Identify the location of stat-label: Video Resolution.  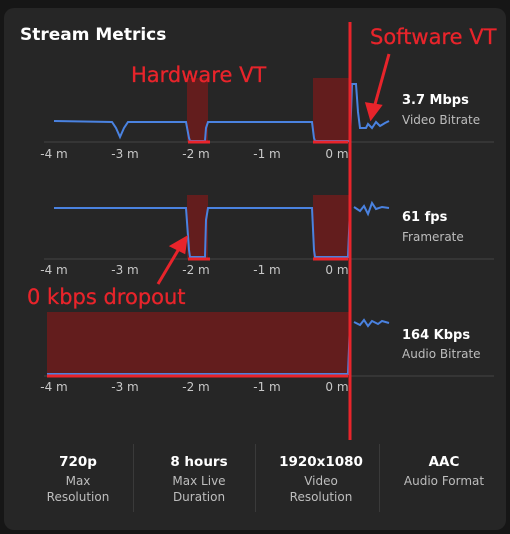
(321, 489).